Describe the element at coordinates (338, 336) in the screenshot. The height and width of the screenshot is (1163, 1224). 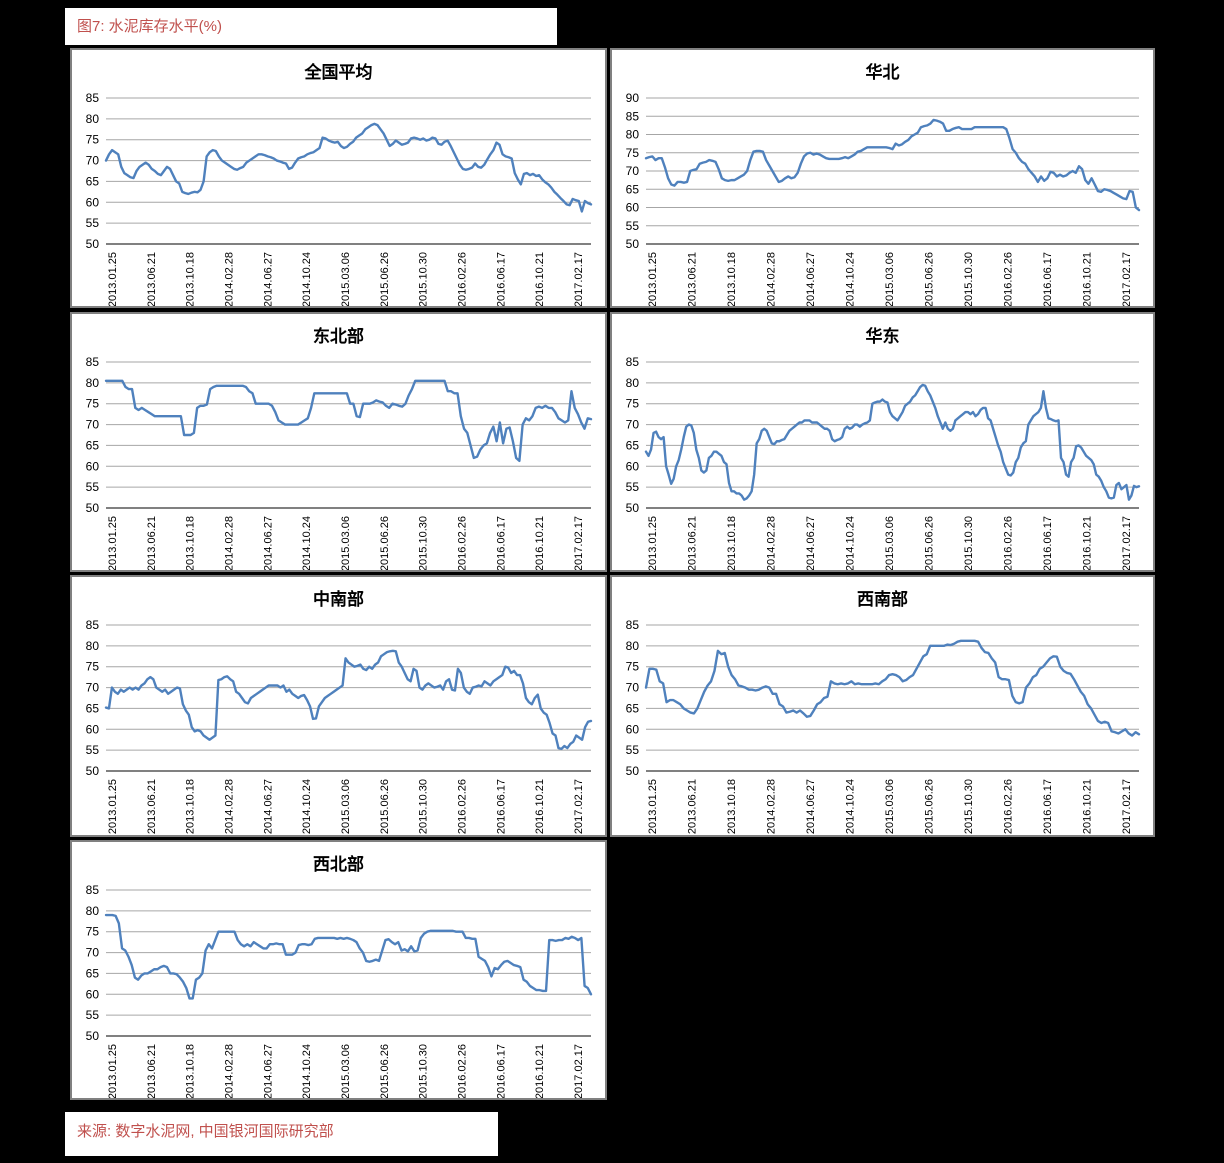
I see `chart-title: 东北部` at that location.